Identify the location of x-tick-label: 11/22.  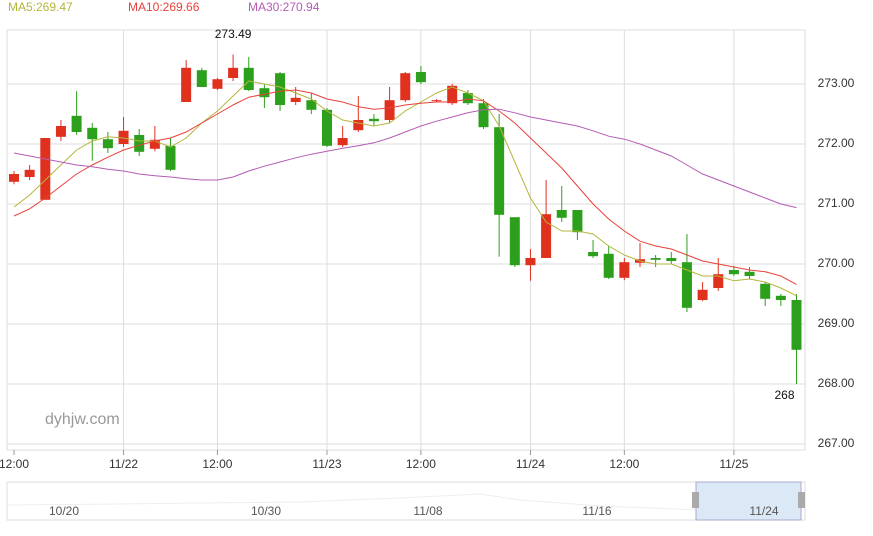
(123, 464).